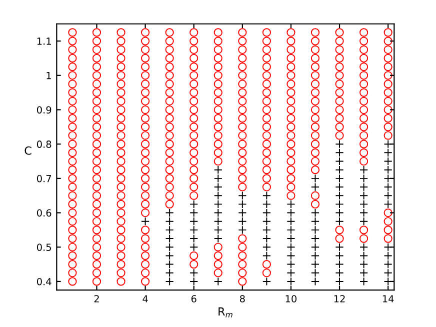 This screenshot has height=327, width=436. What do you see at coordinates (339, 298) in the screenshot?
I see `x-tick-label: 12` at bounding box center [339, 298].